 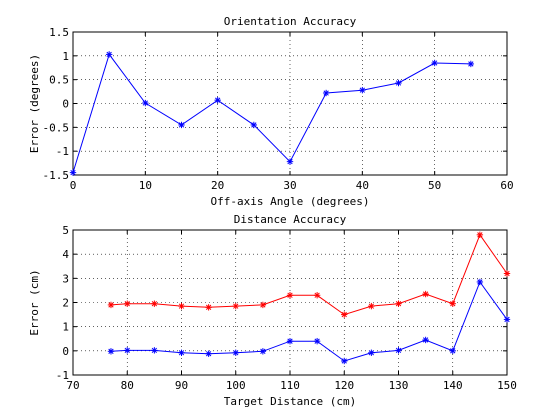 I want to click on orientation-y-tick-label: -1, so click(x=62, y=151).